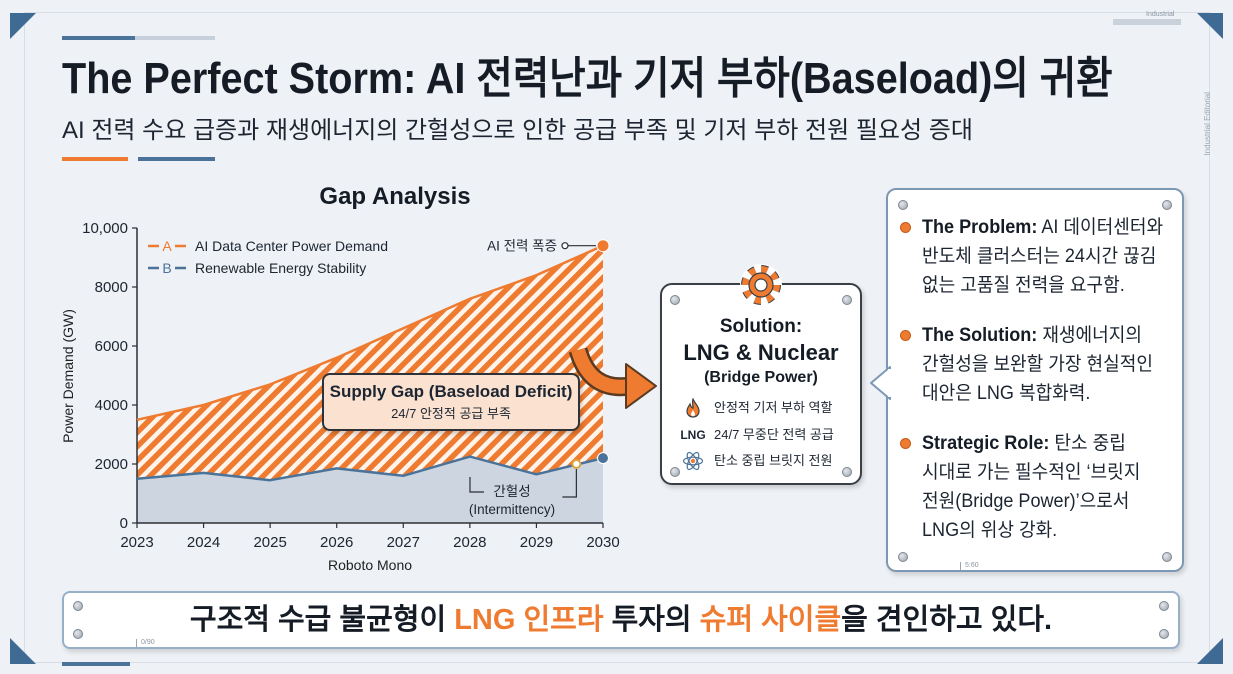 The height and width of the screenshot is (674, 1233). Describe the element at coordinates (166, 268) in the screenshot. I see `legend-key: B` at that location.